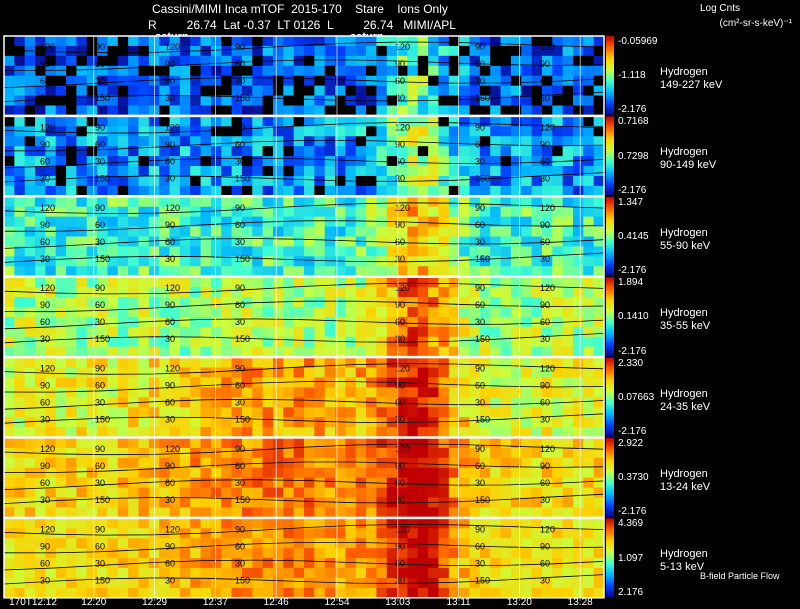 Image resolution: width=800 pixels, height=609 pixels. What do you see at coordinates (547, 127) in the screenshot?
I see `contour-label: 120` at bounding box center [547, 127].